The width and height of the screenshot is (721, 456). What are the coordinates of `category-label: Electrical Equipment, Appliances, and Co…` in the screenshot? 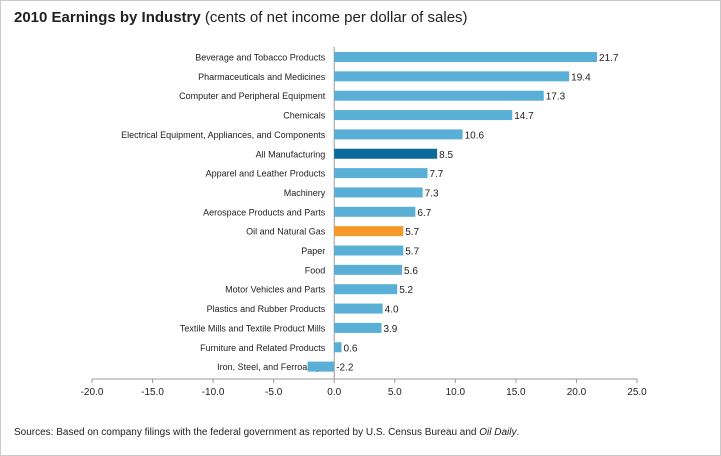 It's located at (223, 135).